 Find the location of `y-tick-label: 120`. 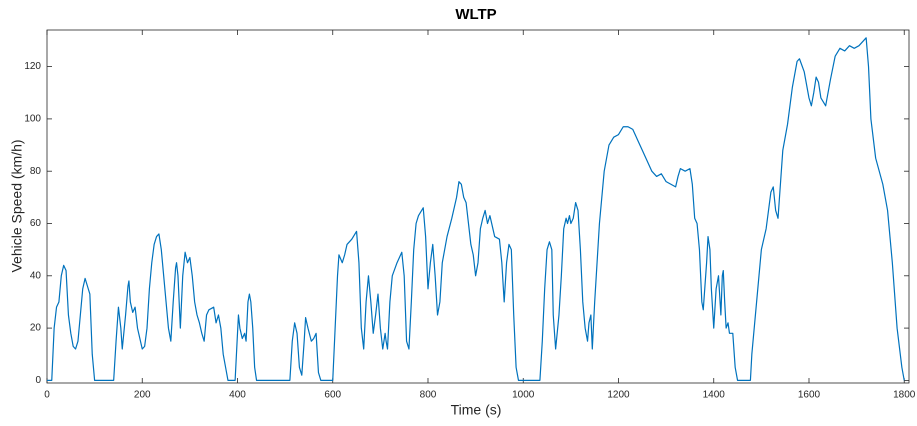

y-tick-label: 120 is located at coordinates (32, 66).